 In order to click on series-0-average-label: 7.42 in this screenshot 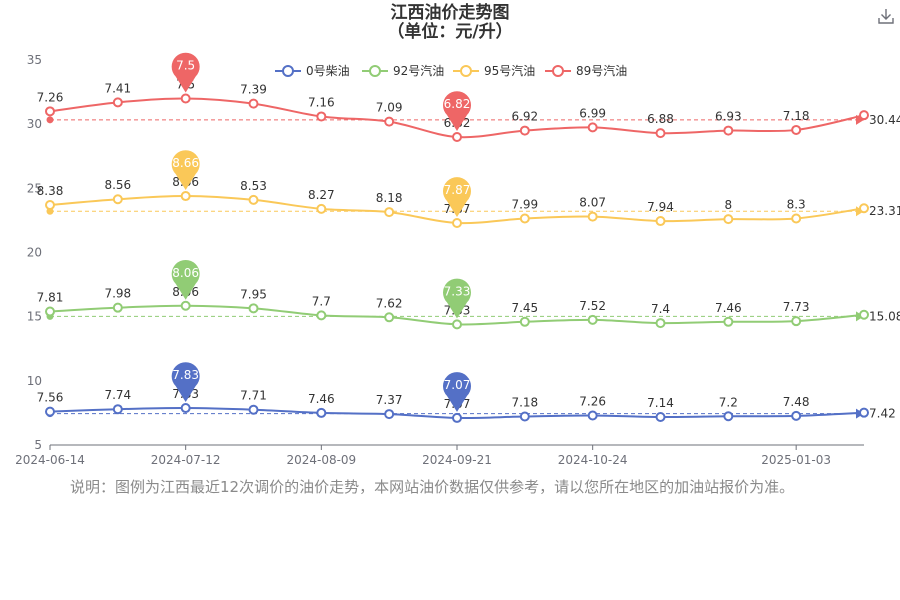, I will do `click(882, 414)`.